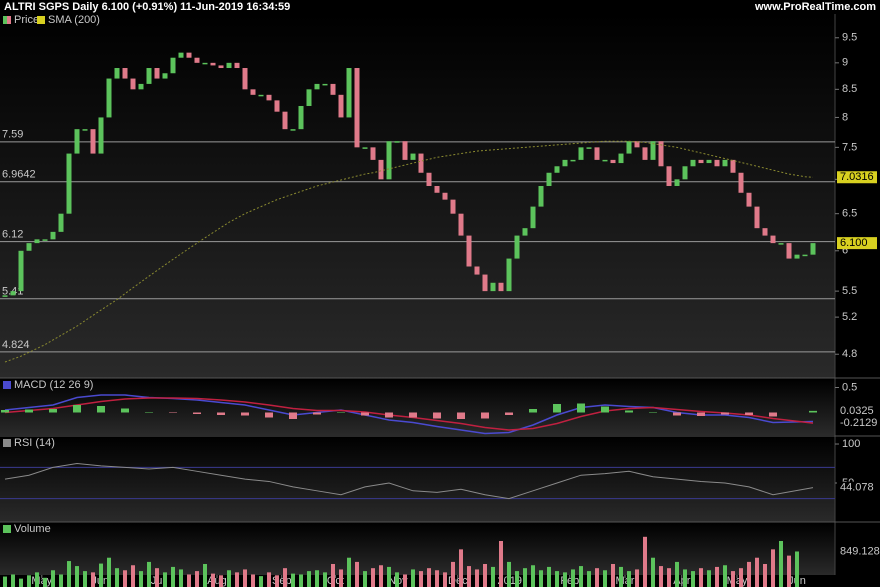 This screenshot has height=587, width=880. I want to click on series-line, so click(409, 414).